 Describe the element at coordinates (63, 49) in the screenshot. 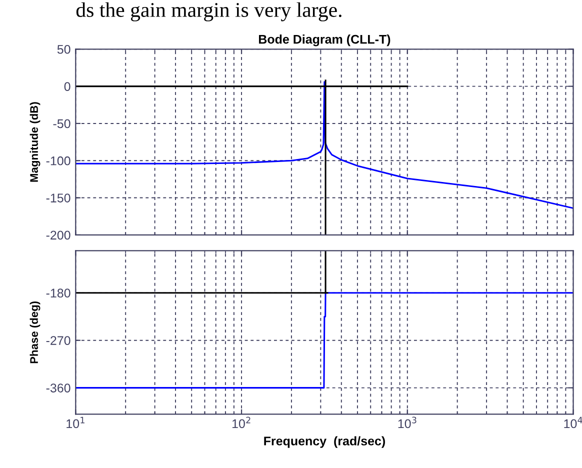

I see `y-tick-label: 50` at that location.